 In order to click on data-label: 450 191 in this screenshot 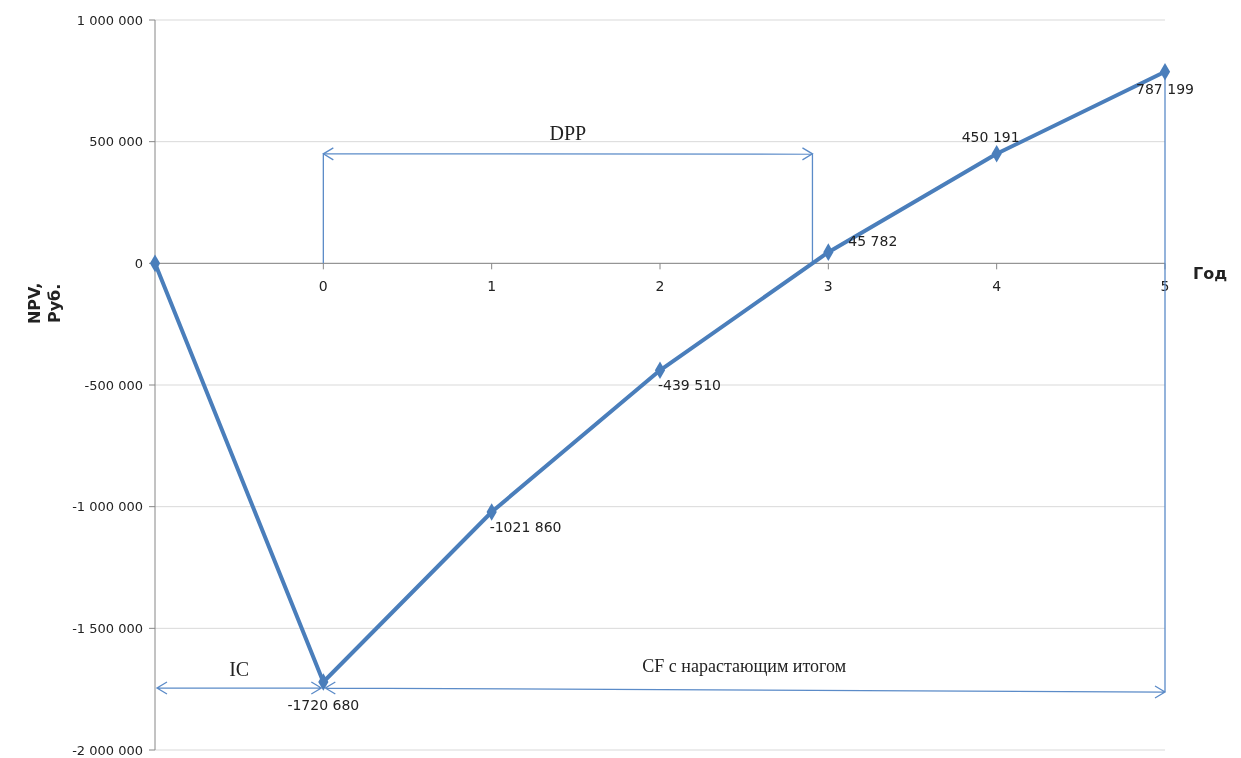, I will do `click(990, 136)`.